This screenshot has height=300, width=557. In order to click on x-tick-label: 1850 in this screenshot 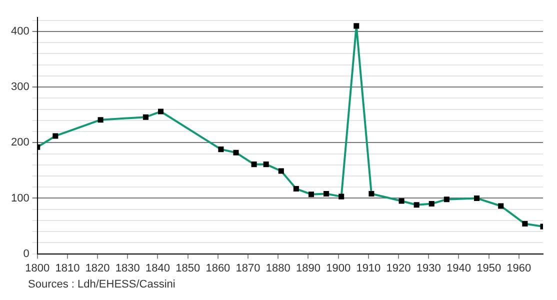, I will do `click(188, 268)`.